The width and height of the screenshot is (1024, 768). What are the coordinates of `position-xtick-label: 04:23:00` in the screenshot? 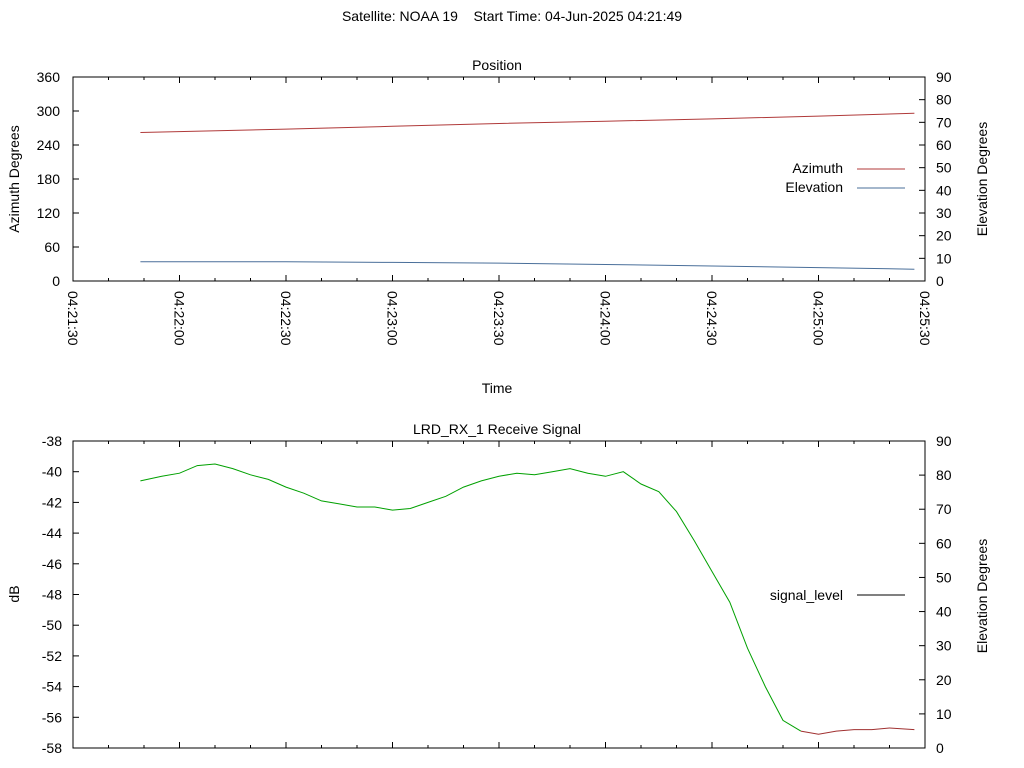 It's located at (393, 318).